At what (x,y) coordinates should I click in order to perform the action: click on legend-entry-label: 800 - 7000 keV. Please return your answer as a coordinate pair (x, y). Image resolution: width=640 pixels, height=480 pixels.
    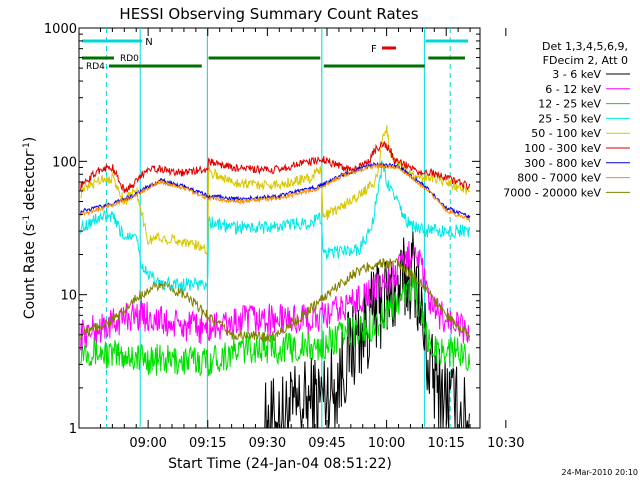
    Looking at the image, I should click on (559, 178).